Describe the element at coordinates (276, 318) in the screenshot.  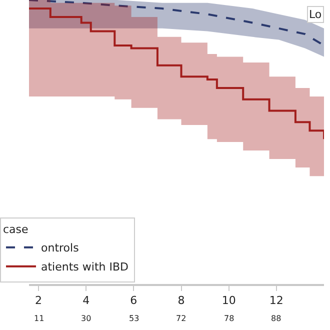
I see `text: 88` at that location.